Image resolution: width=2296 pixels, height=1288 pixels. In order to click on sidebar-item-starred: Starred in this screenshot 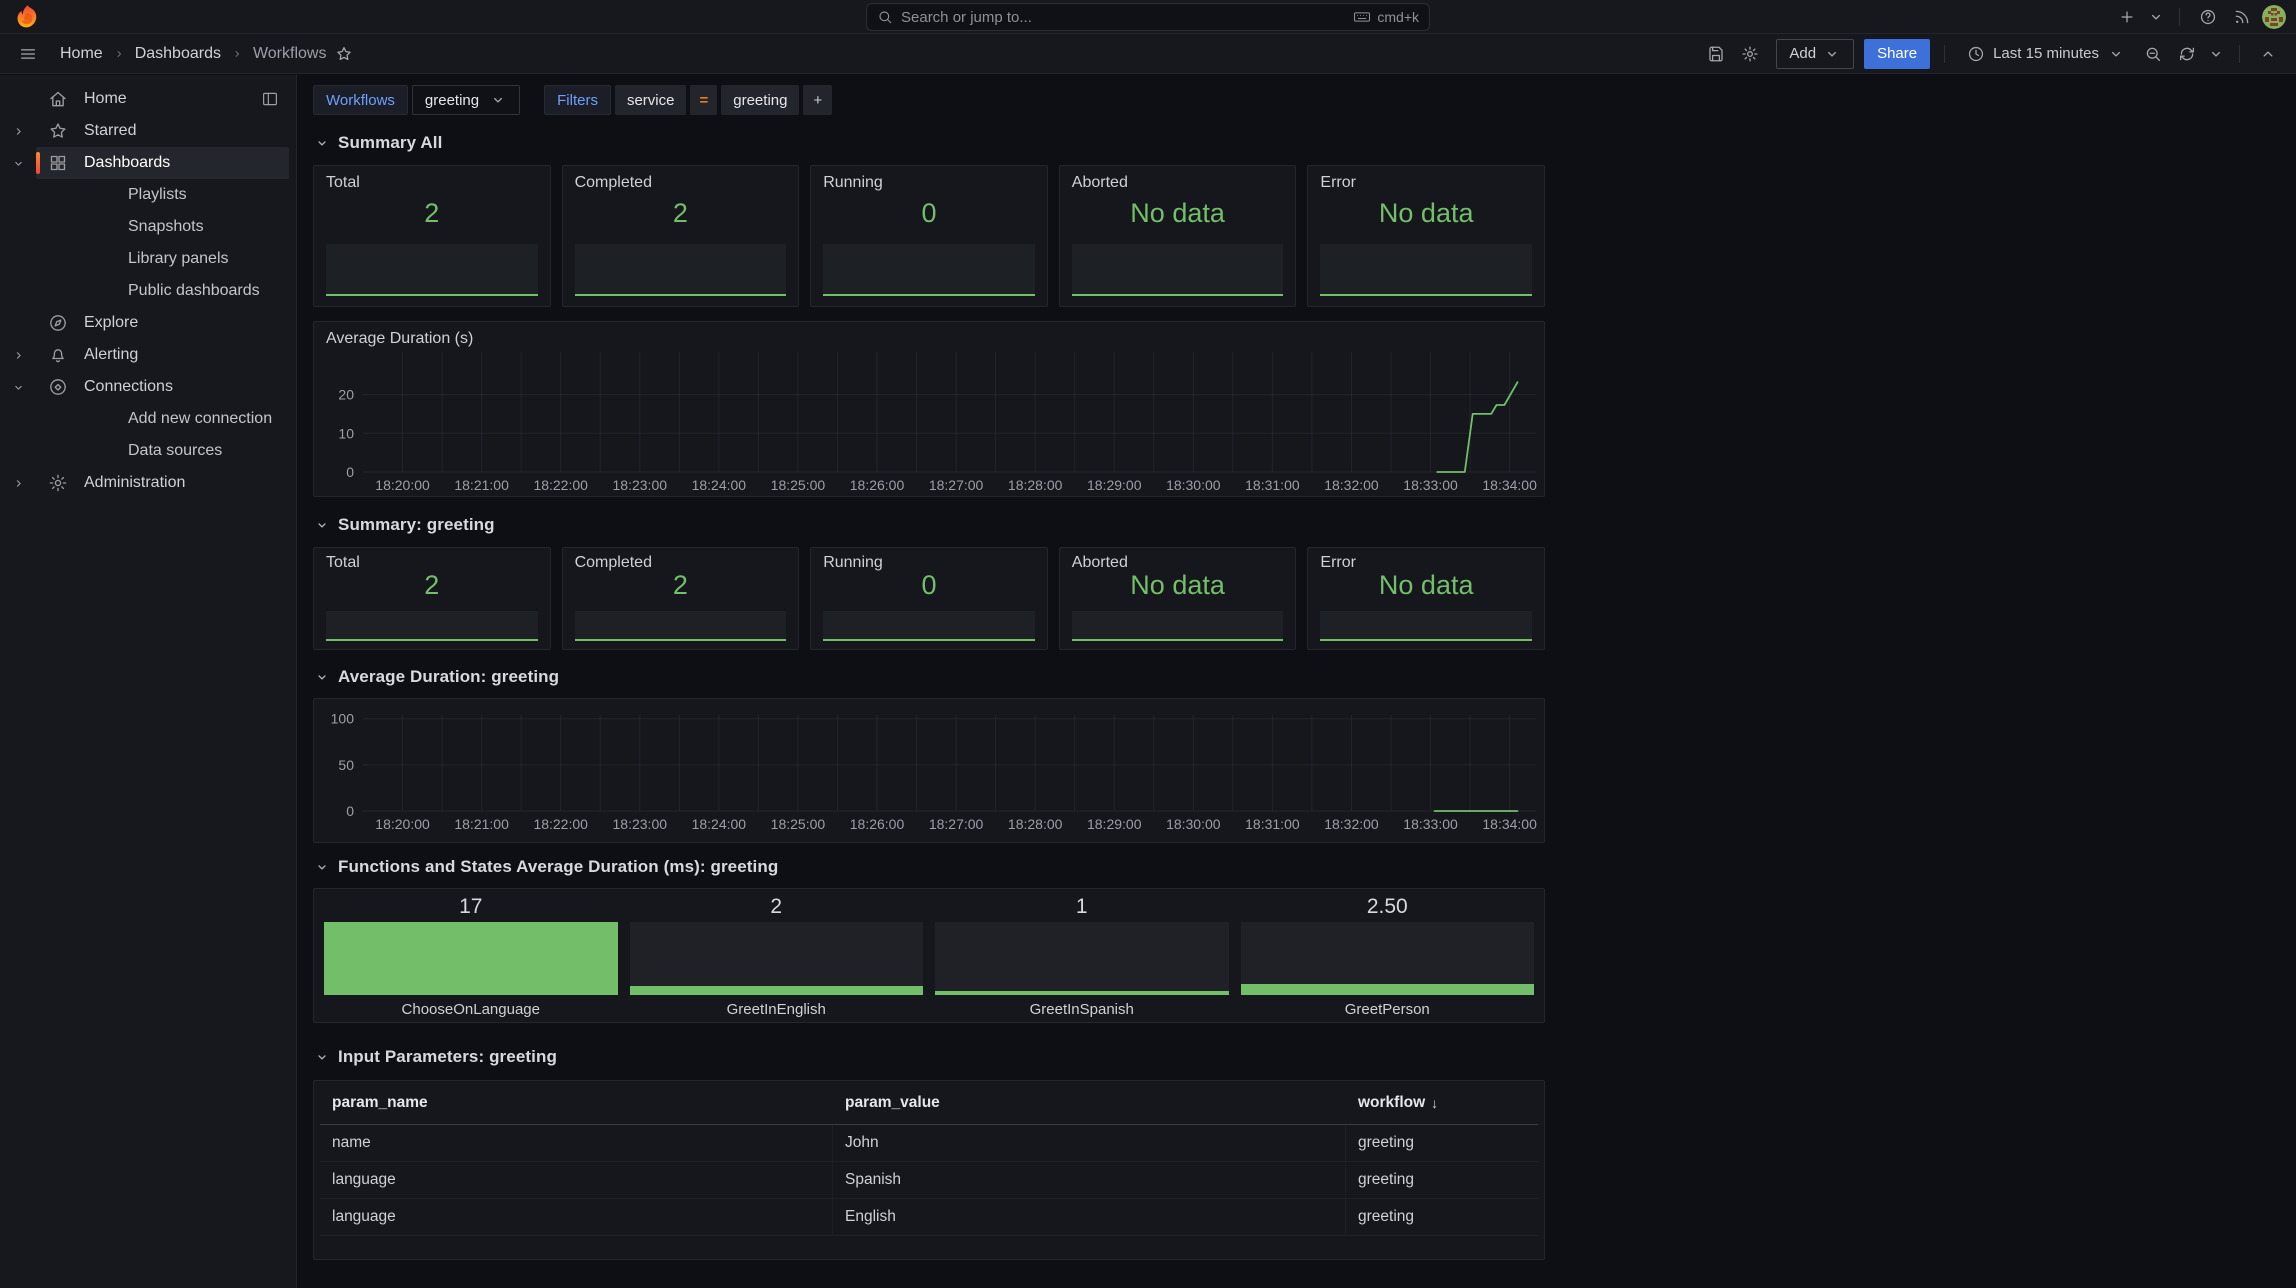, I will do `click(148, 131)`.